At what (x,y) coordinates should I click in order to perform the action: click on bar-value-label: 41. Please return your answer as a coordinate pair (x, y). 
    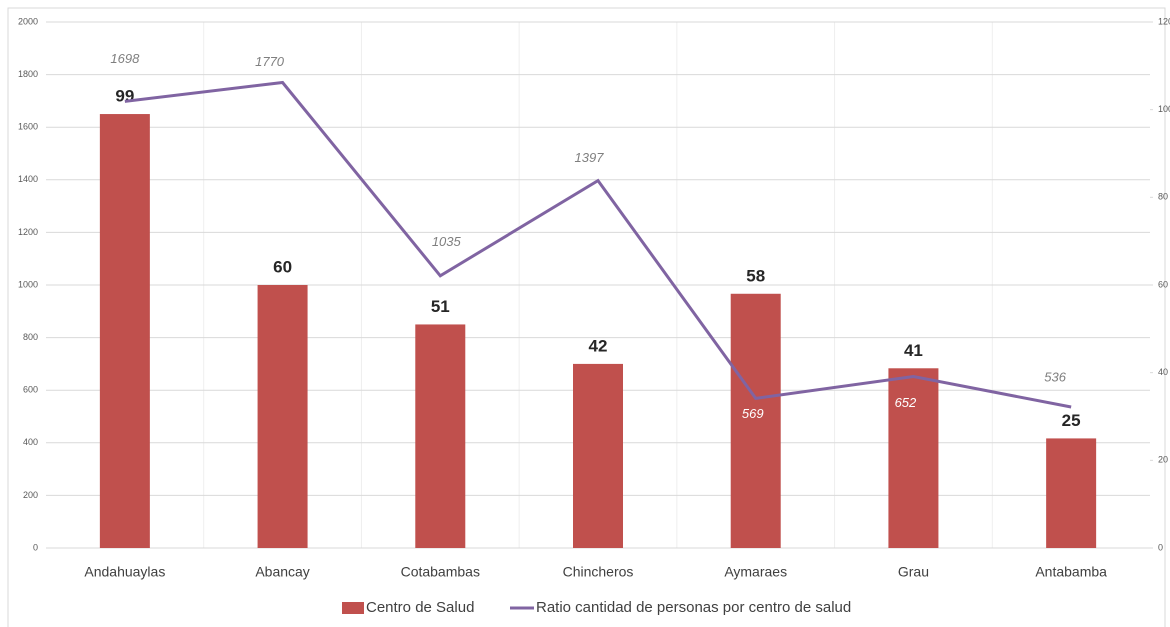
    Looking at the image, I should click on (913, 350).